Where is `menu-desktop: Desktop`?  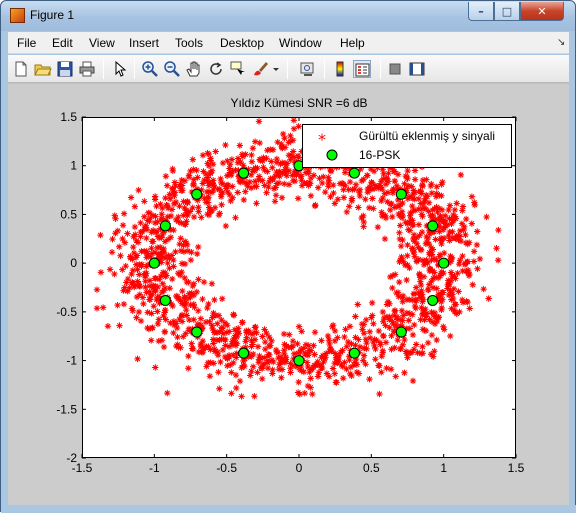
menu-desktop: Desktop is located at coordinates (242, 43).